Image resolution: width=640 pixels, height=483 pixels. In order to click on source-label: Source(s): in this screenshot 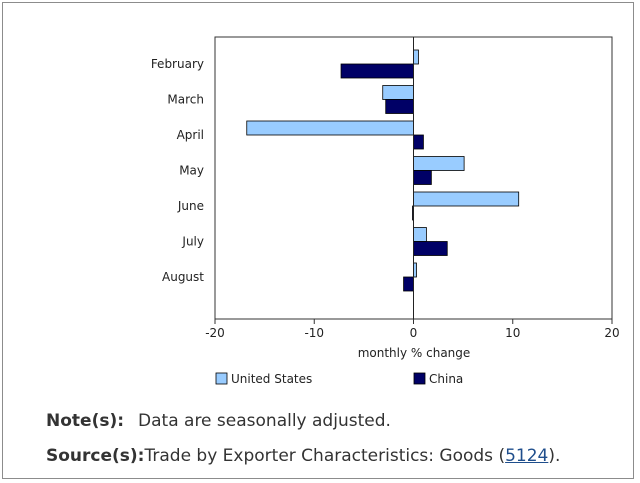, I will do `click(95, 456)`.